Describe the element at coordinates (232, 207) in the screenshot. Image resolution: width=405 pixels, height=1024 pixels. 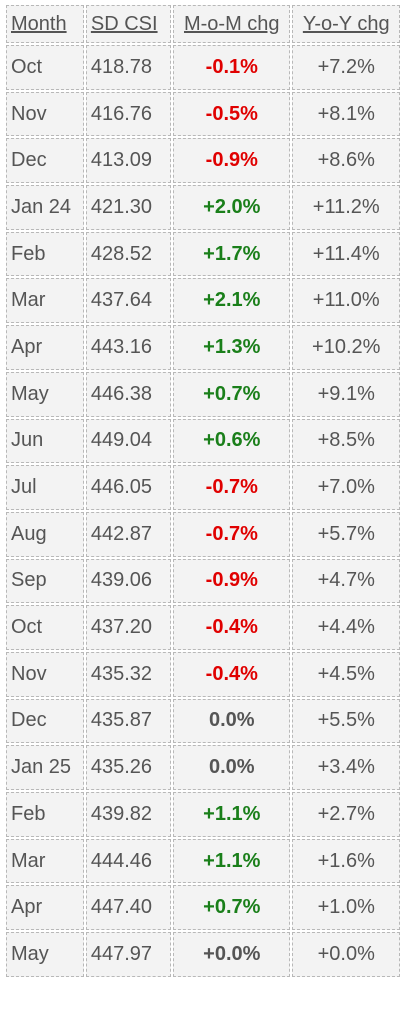
I see `table-cell: +2.0%` at that location.